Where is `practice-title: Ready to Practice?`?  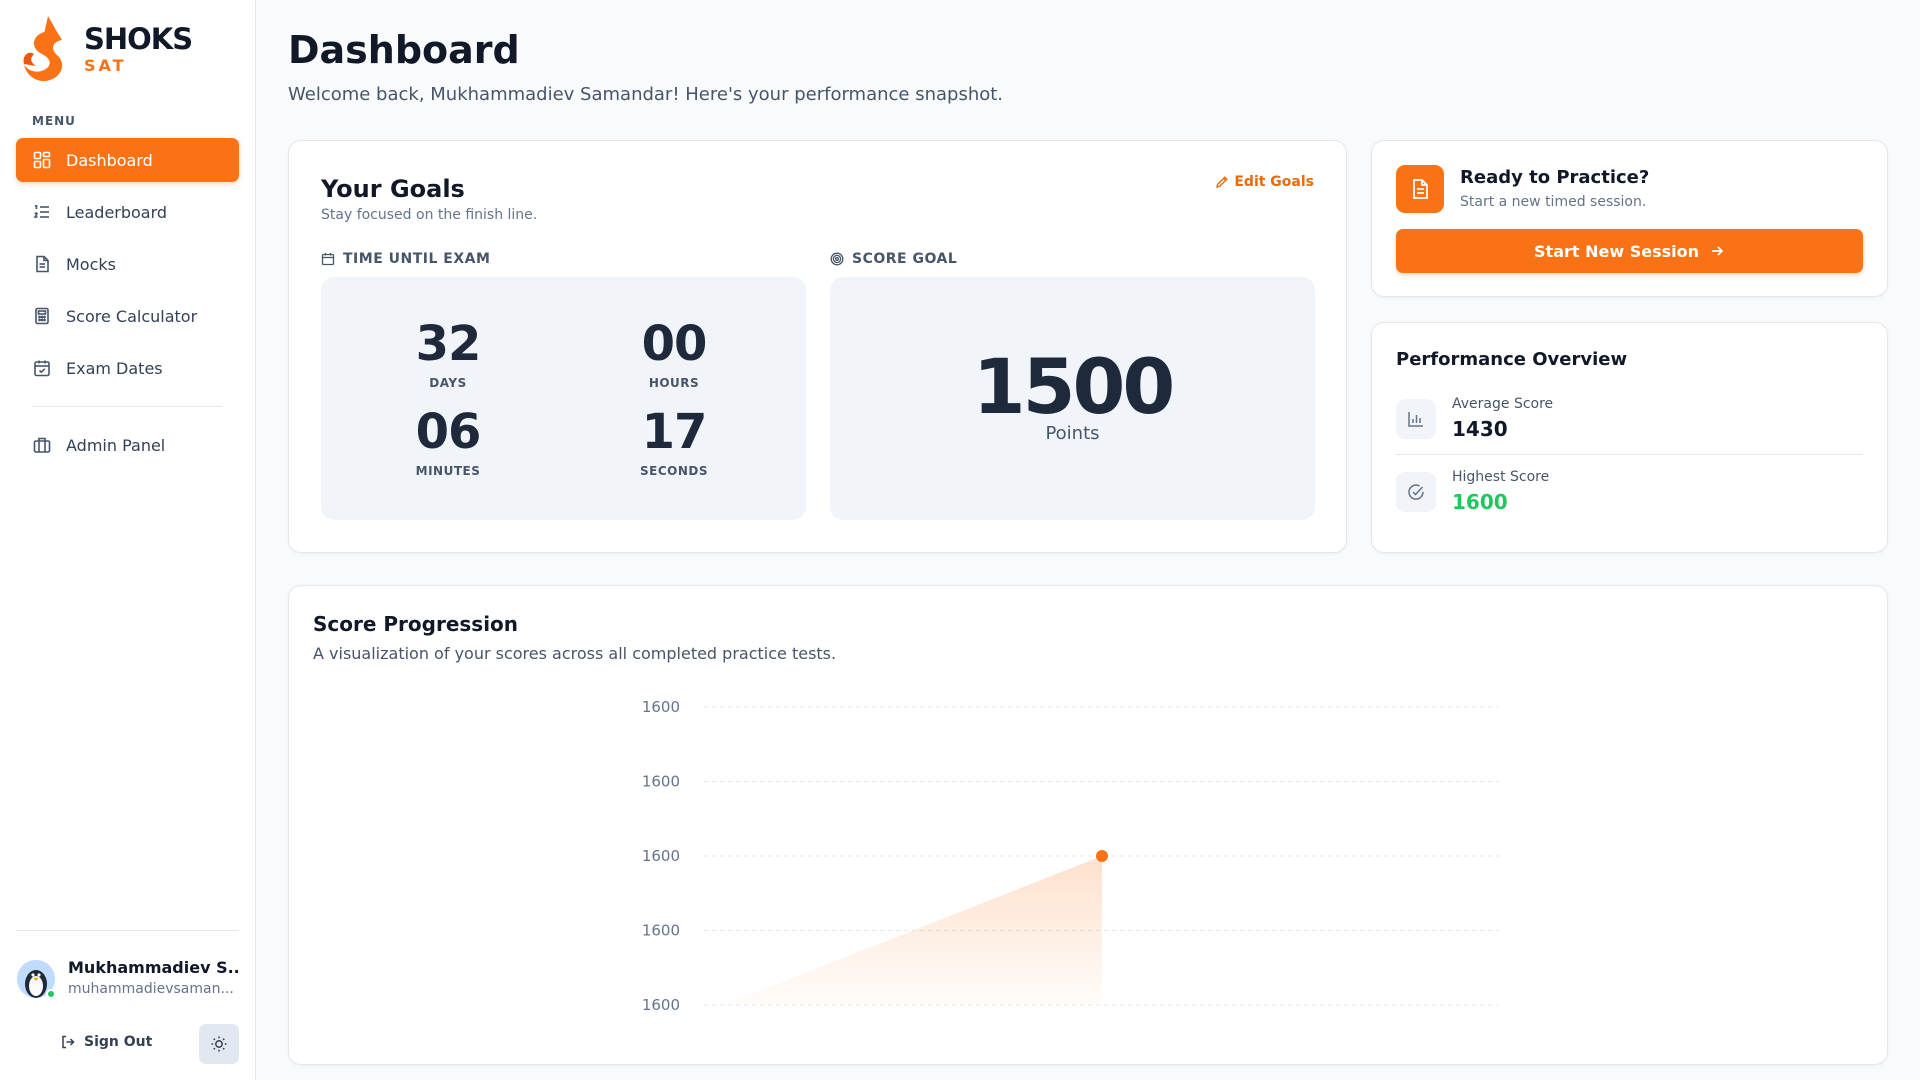
practice-title: Ready to Practice? is located at coordinates (1555, 177).